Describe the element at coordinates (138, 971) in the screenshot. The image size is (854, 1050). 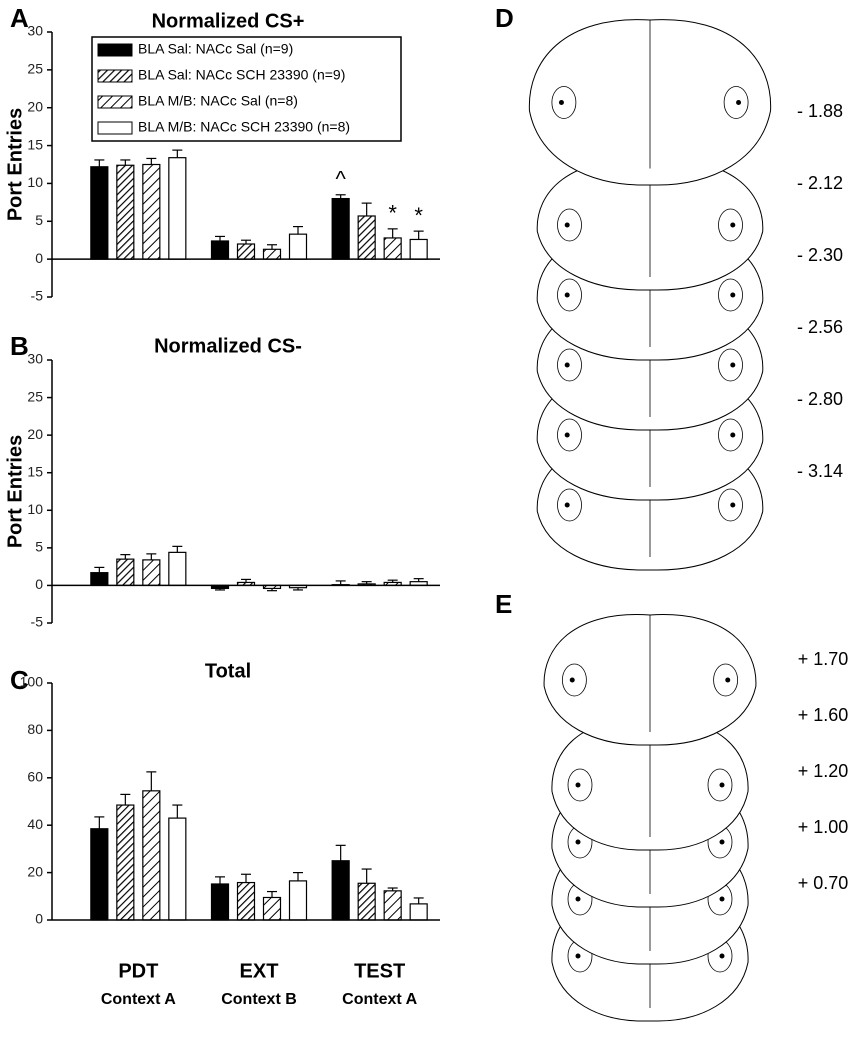
I see `x-tick-label: PDT` at that location.